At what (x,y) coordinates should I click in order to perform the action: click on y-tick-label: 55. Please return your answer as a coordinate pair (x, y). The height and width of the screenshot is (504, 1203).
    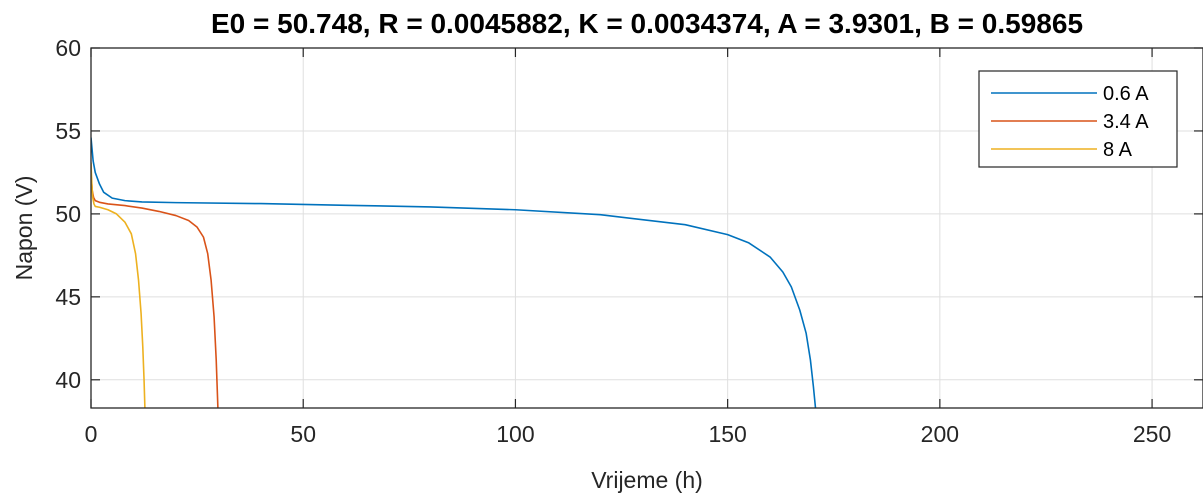
    Looking at the image, I should click on (68, 131).